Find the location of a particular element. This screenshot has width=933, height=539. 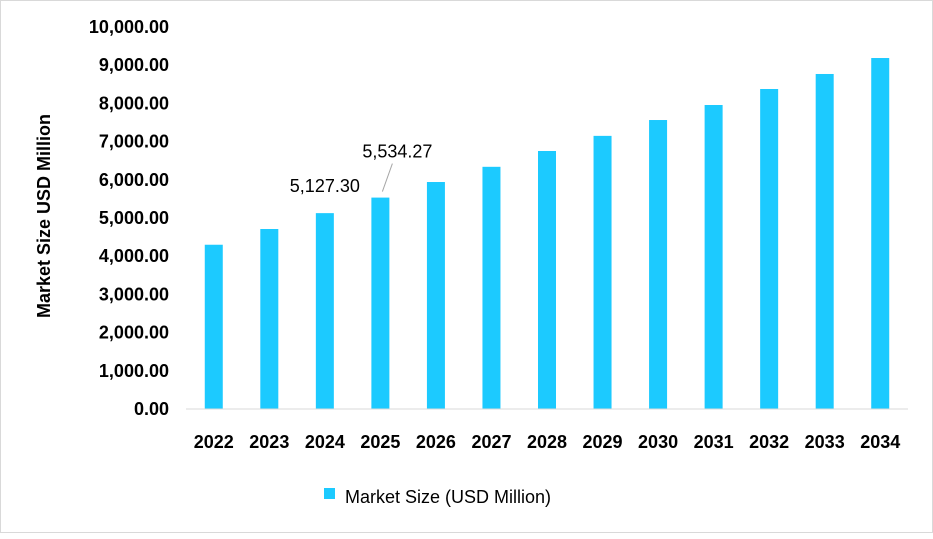

y-tick-label: 9,000.00 is located at coordinates (134, 65).